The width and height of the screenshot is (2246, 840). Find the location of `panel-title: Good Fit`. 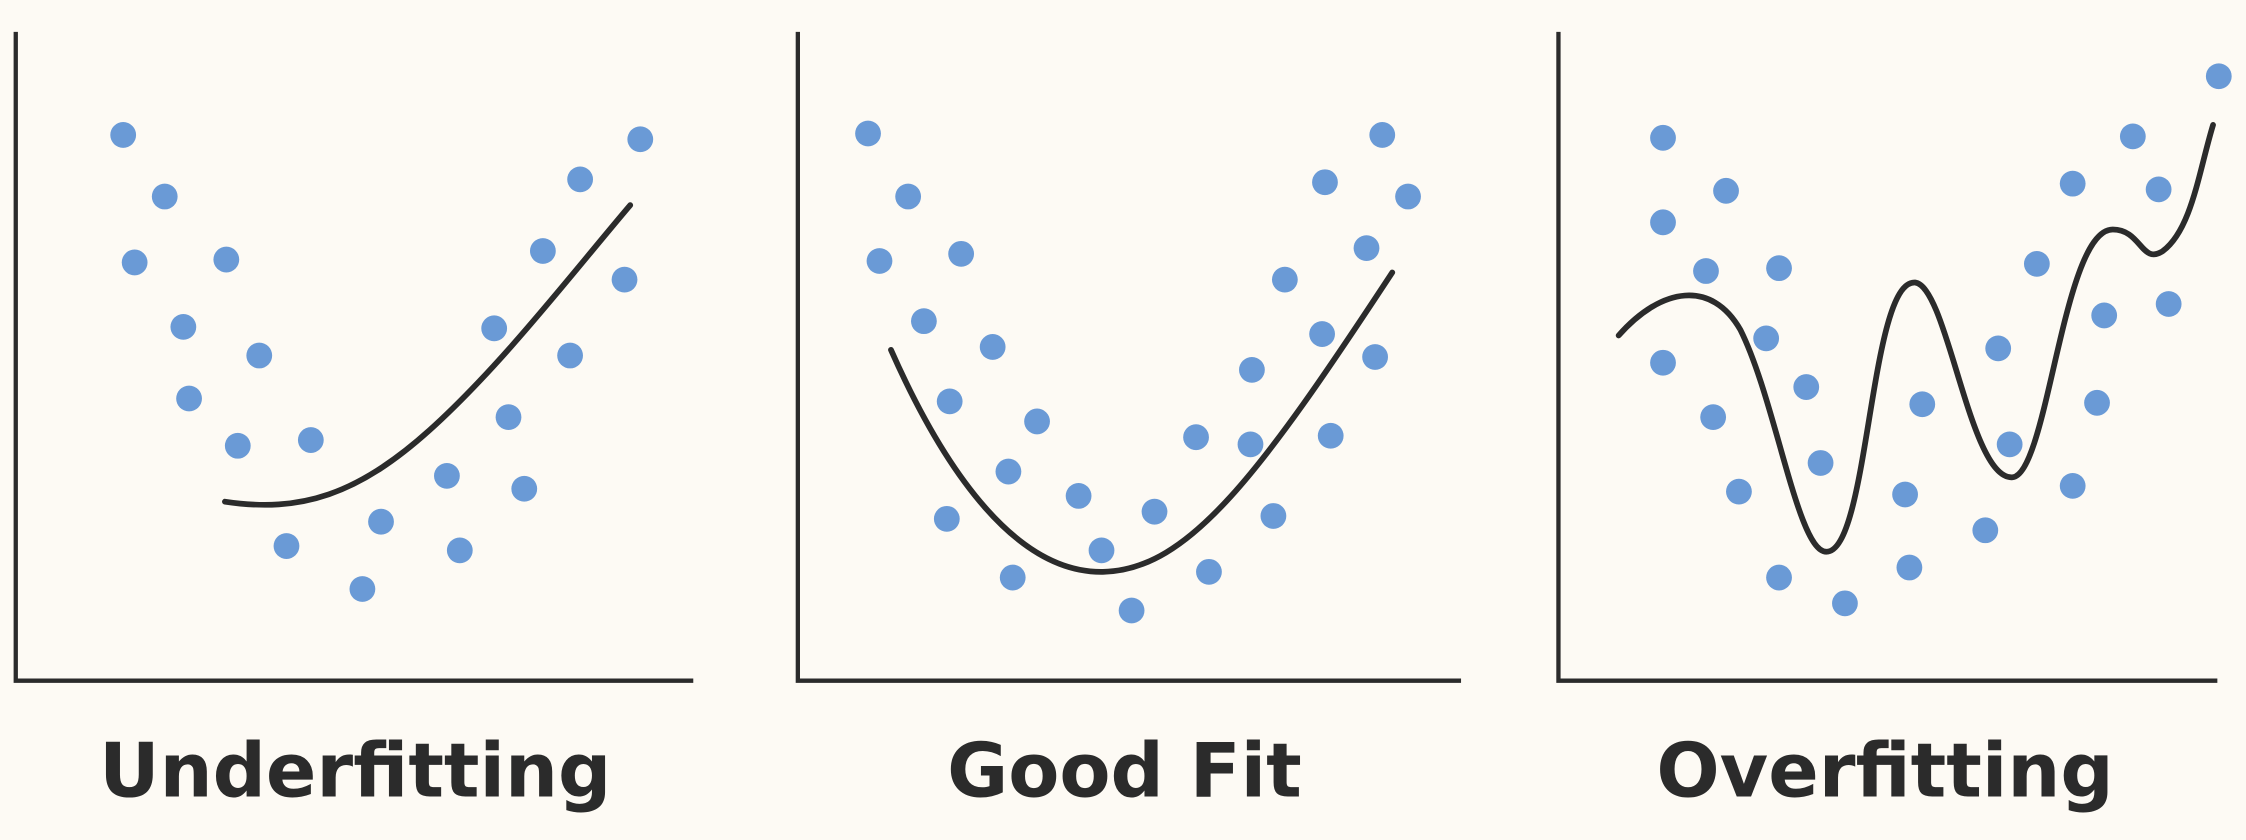

panel-title: Good Fit is located at coordinates (1124, 771).